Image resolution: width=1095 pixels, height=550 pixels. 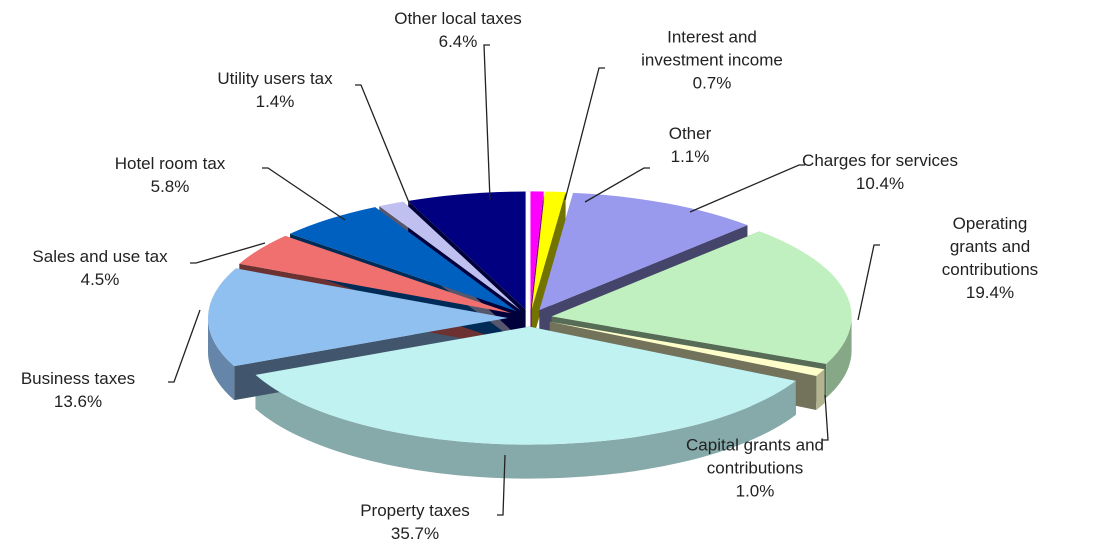 What do you see at coordinates (275, 78) in the screenshot?
I see `category-label: Utility users tax` at bounding box center [275, 78].